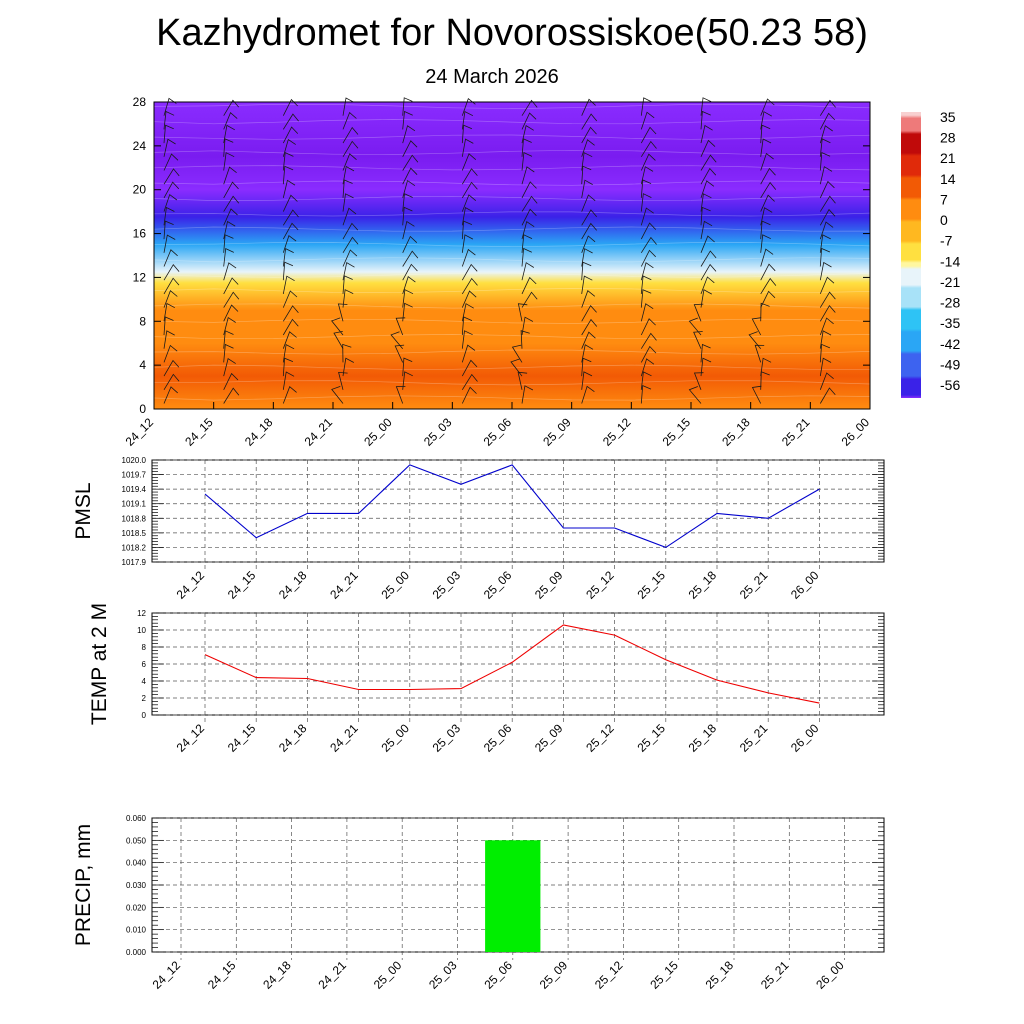 Image resolution: width=1024 pixels, height=1024 pixels. I want to click on precip-bar, so click(513, 896).